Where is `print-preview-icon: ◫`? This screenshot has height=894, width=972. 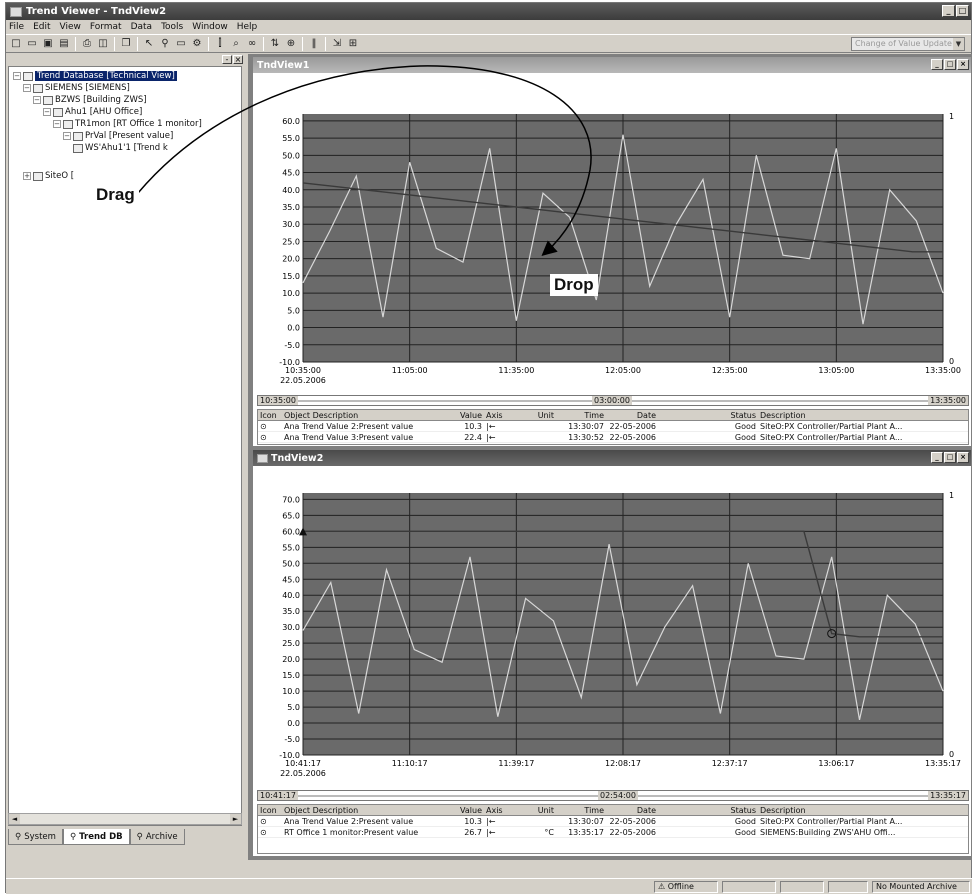 print-preview-icon: ◫ is located at coordinates (103, 43).